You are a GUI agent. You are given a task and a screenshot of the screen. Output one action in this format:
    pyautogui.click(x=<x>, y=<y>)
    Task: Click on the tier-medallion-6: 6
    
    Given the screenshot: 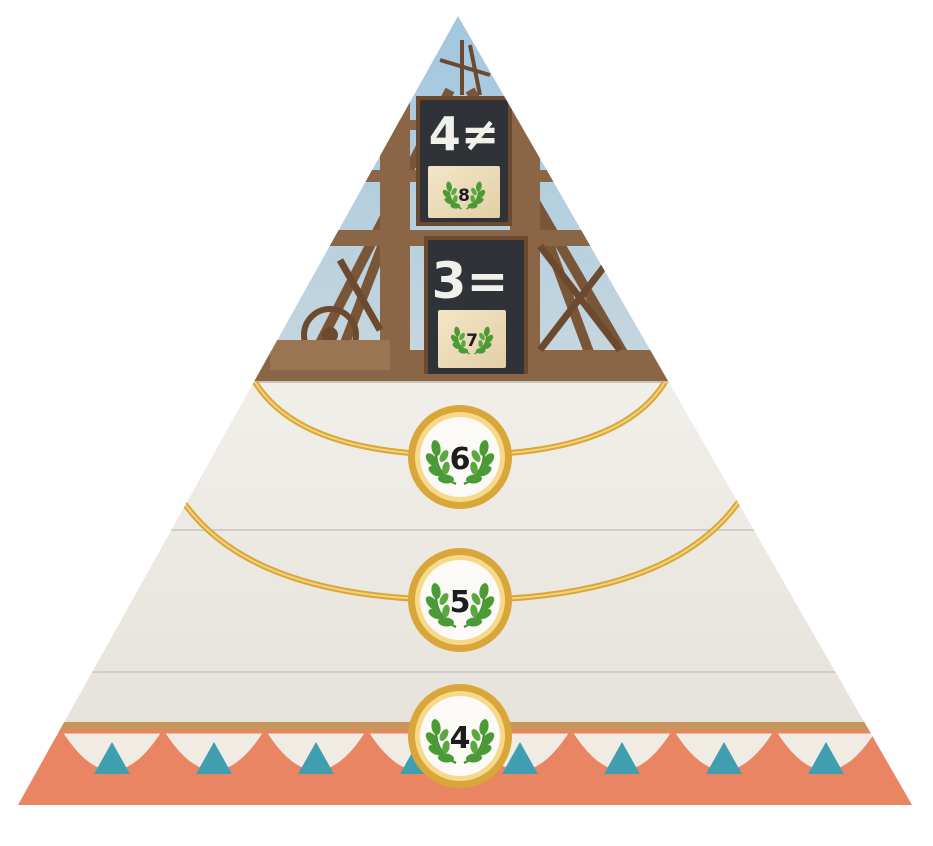 What is the action you would take?
    pyautogui.click(x=460, y=457)
    